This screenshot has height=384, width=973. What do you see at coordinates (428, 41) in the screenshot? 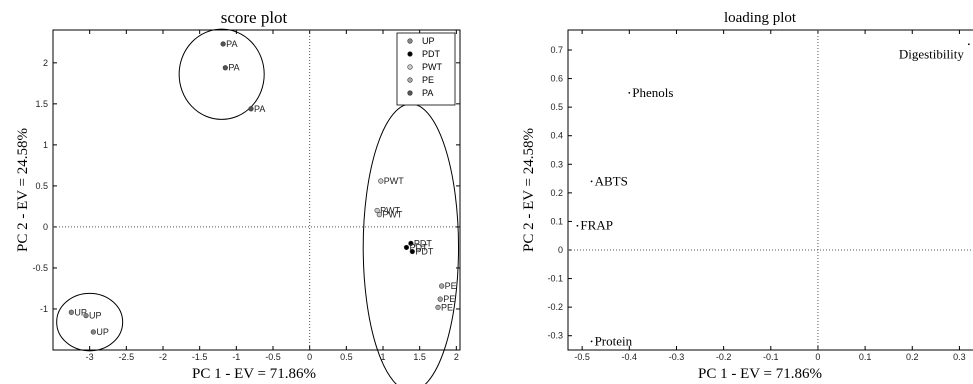
I see `legend-label: UP` at bounding box center [428, 41].